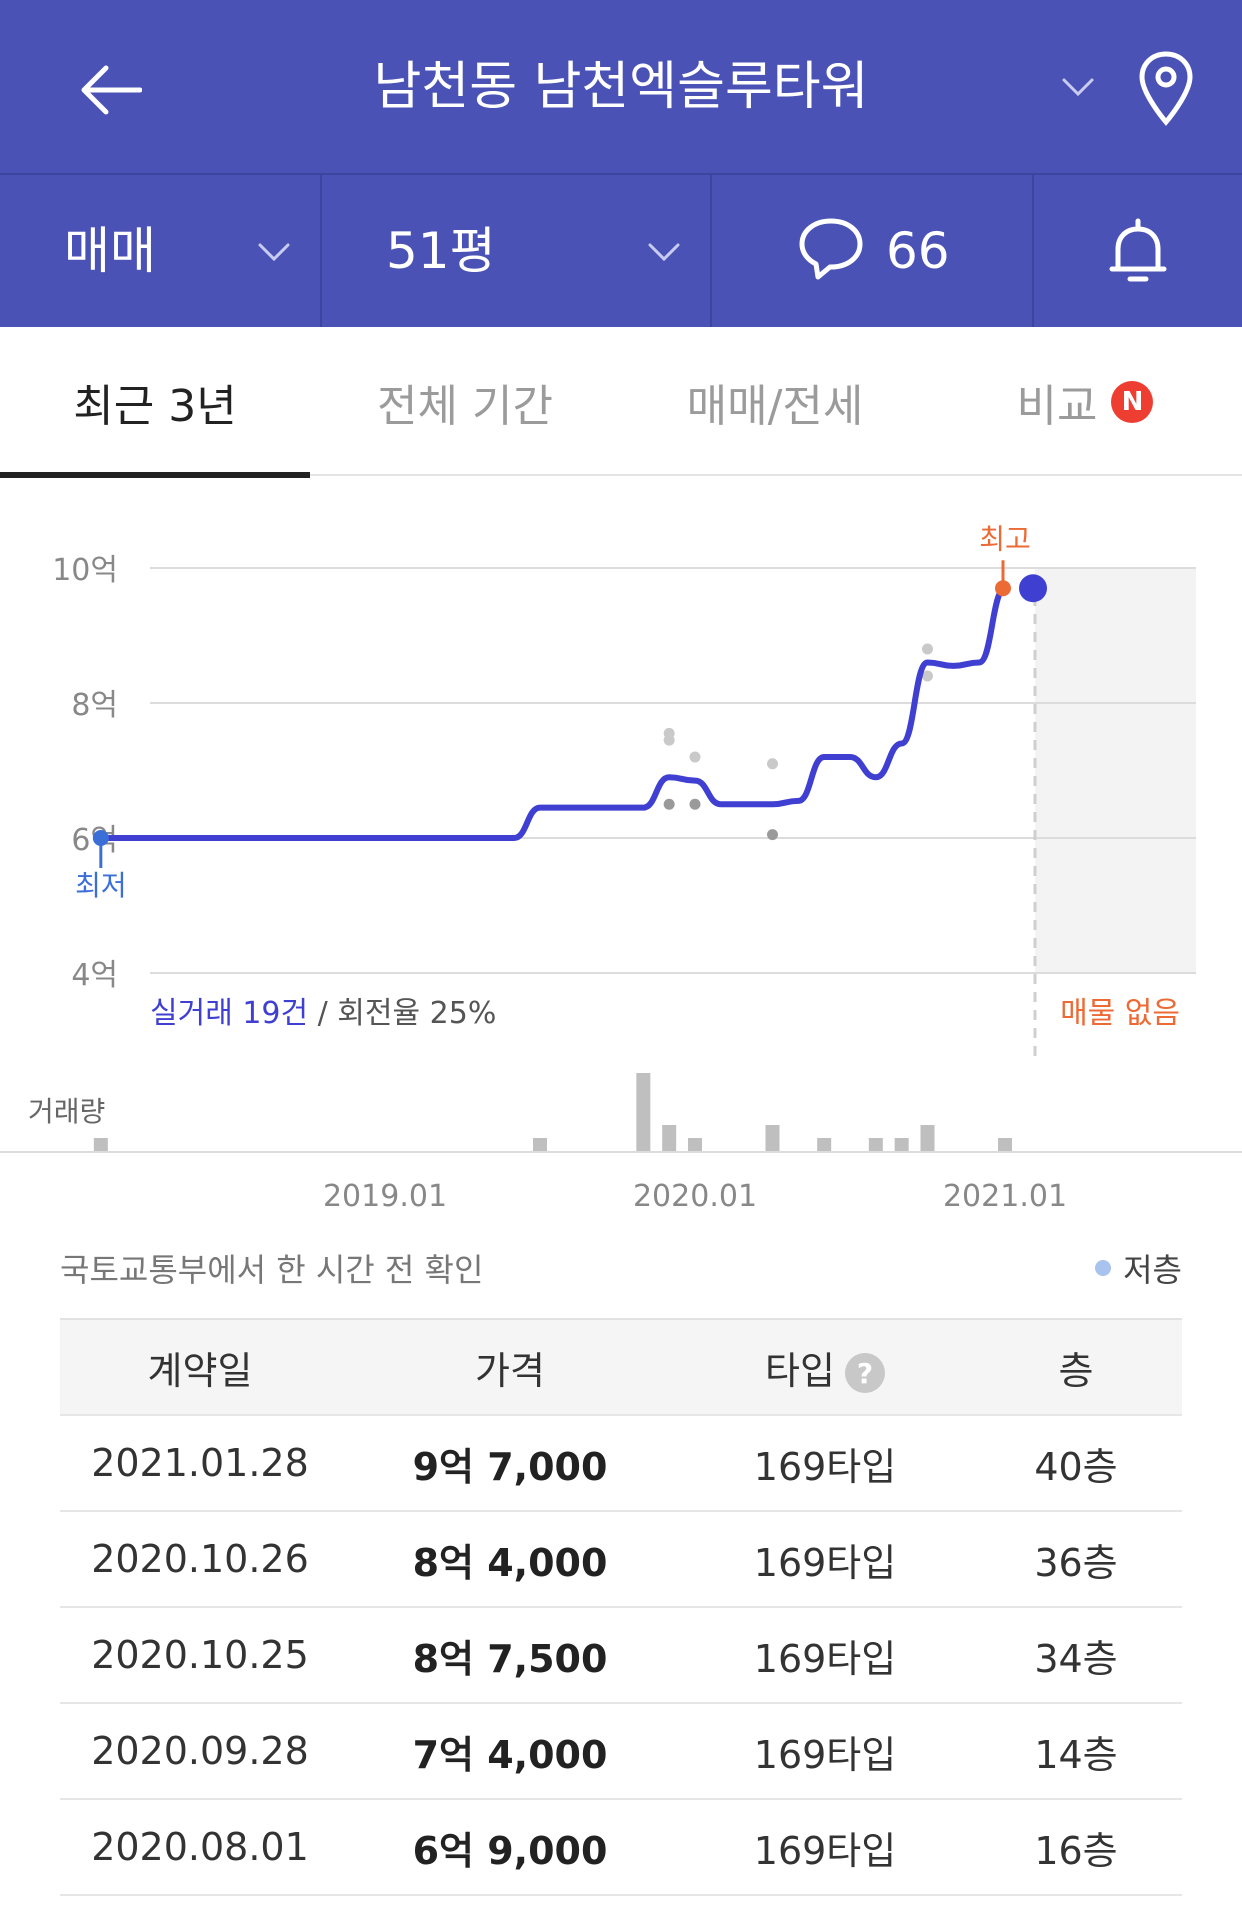 The width and height of the screenshot is (1242, 1931). I want to click on row-price: 9억 7,000, so click(510, 1462).